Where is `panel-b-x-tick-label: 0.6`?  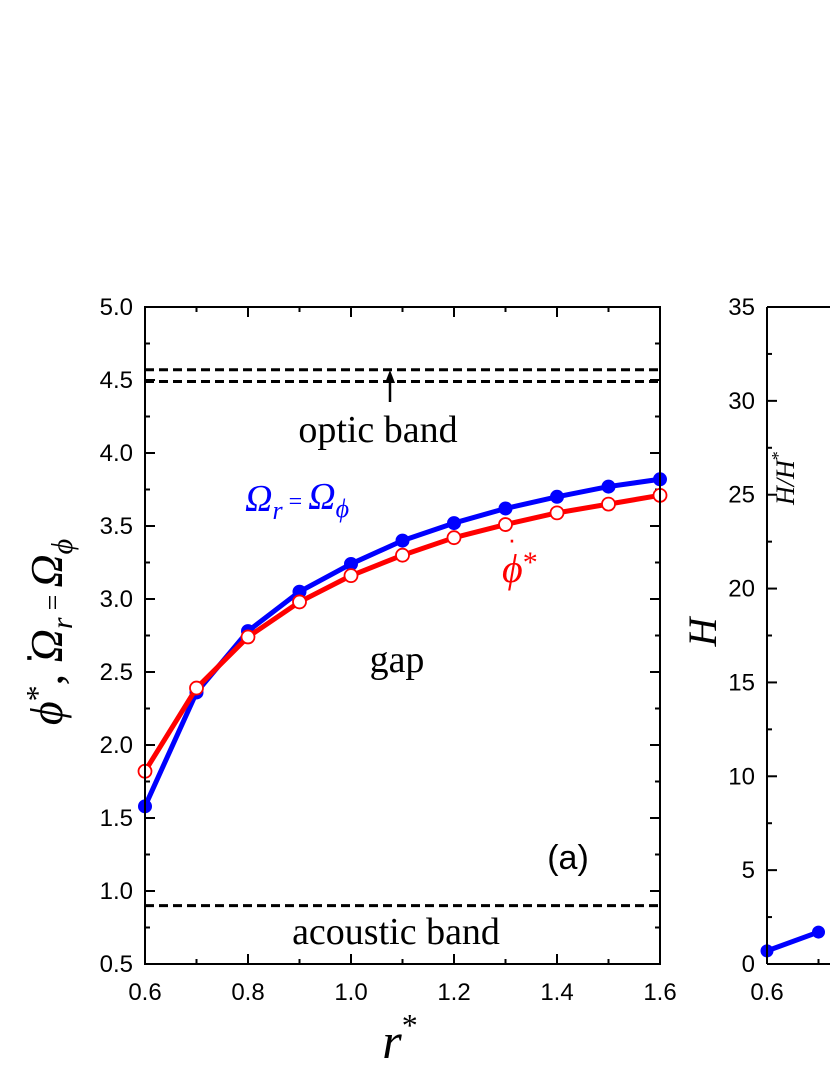 panel-b-x-tick-label: 0.6 is located at coordinates (766, 992).